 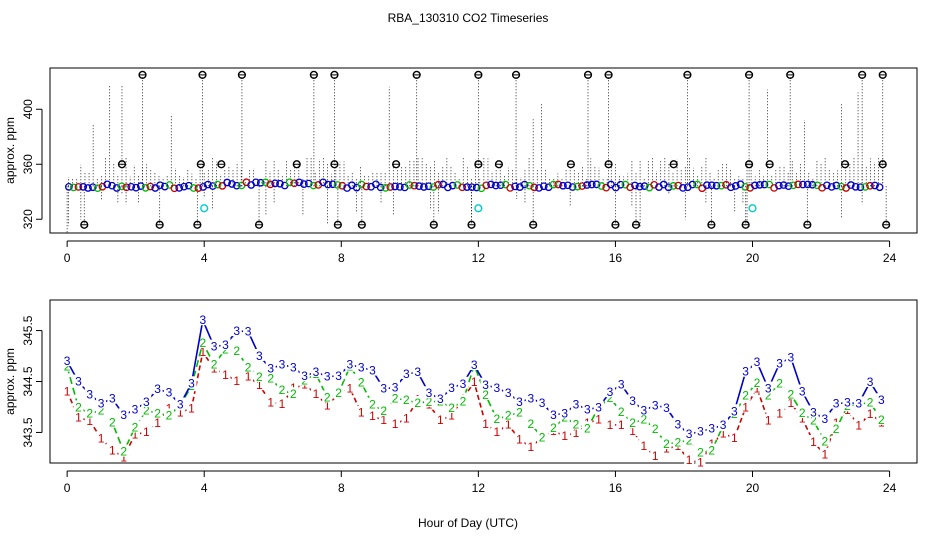 I want to click on bottom-y-axis: 343.5 344.5 345.5, so click(x=32, y=381).